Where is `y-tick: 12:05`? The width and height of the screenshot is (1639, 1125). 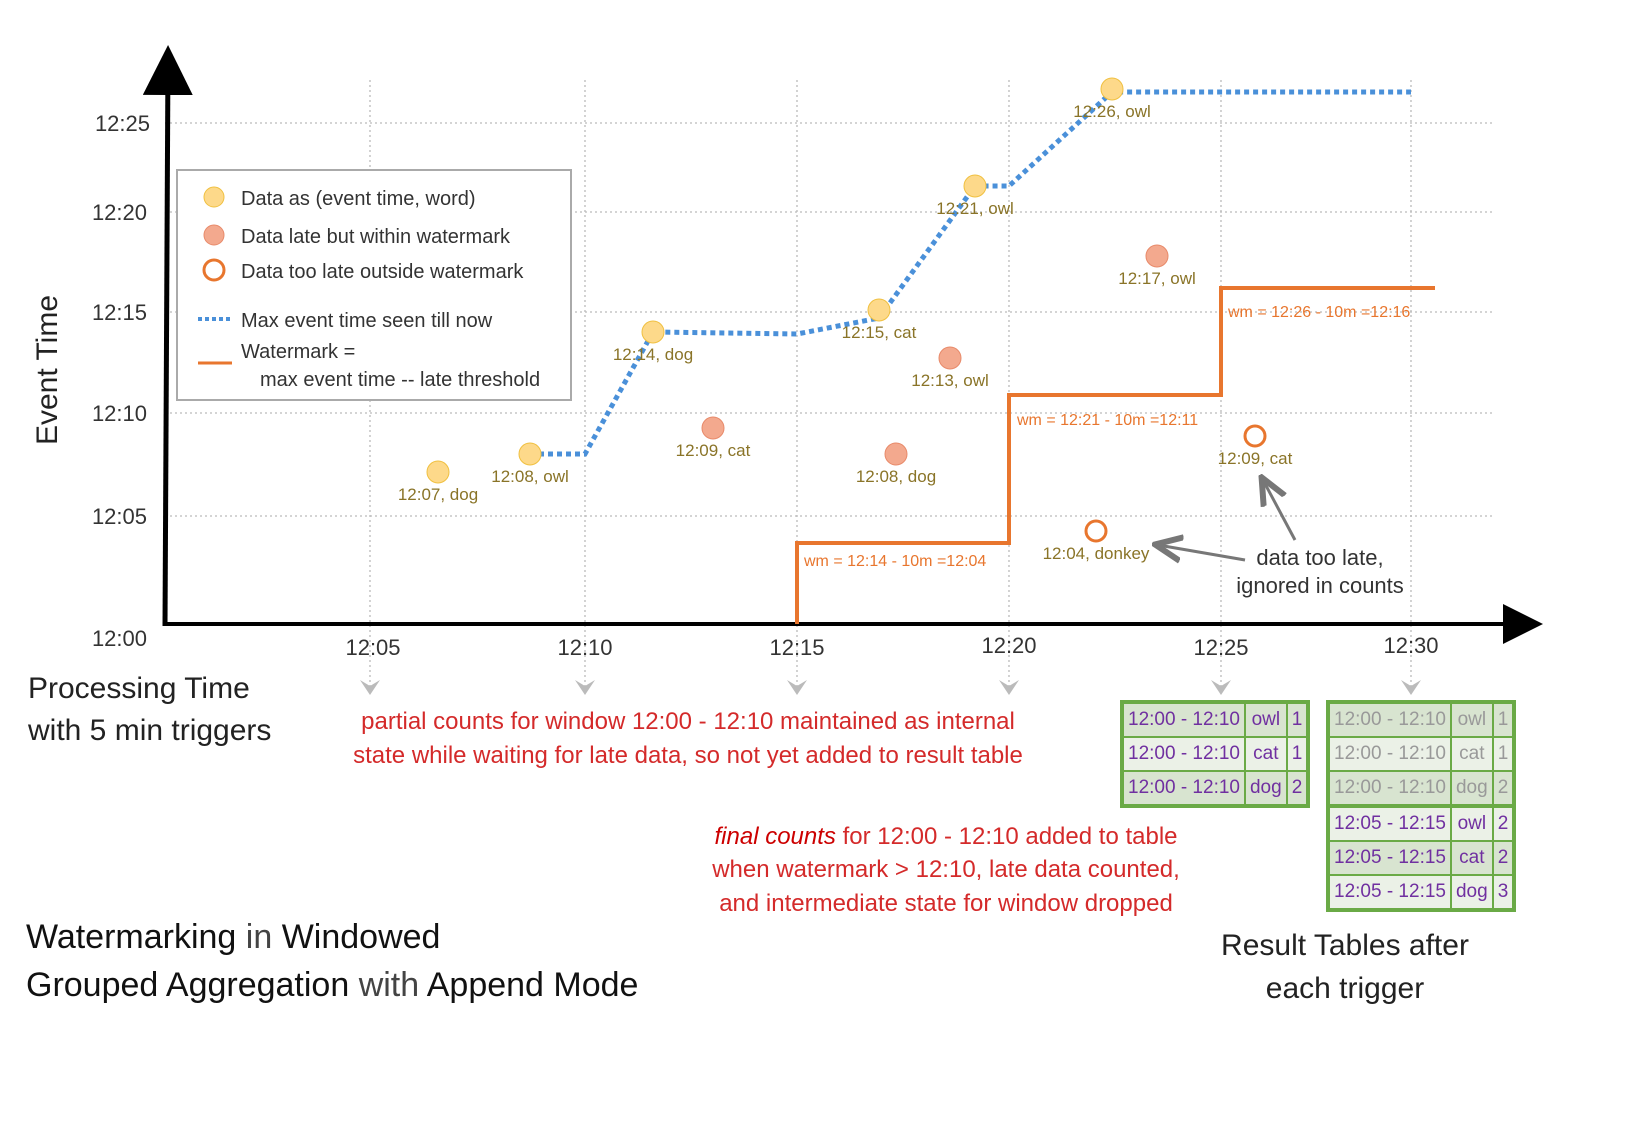
y-tick: 12:05 is located at coordinates (119, 516).